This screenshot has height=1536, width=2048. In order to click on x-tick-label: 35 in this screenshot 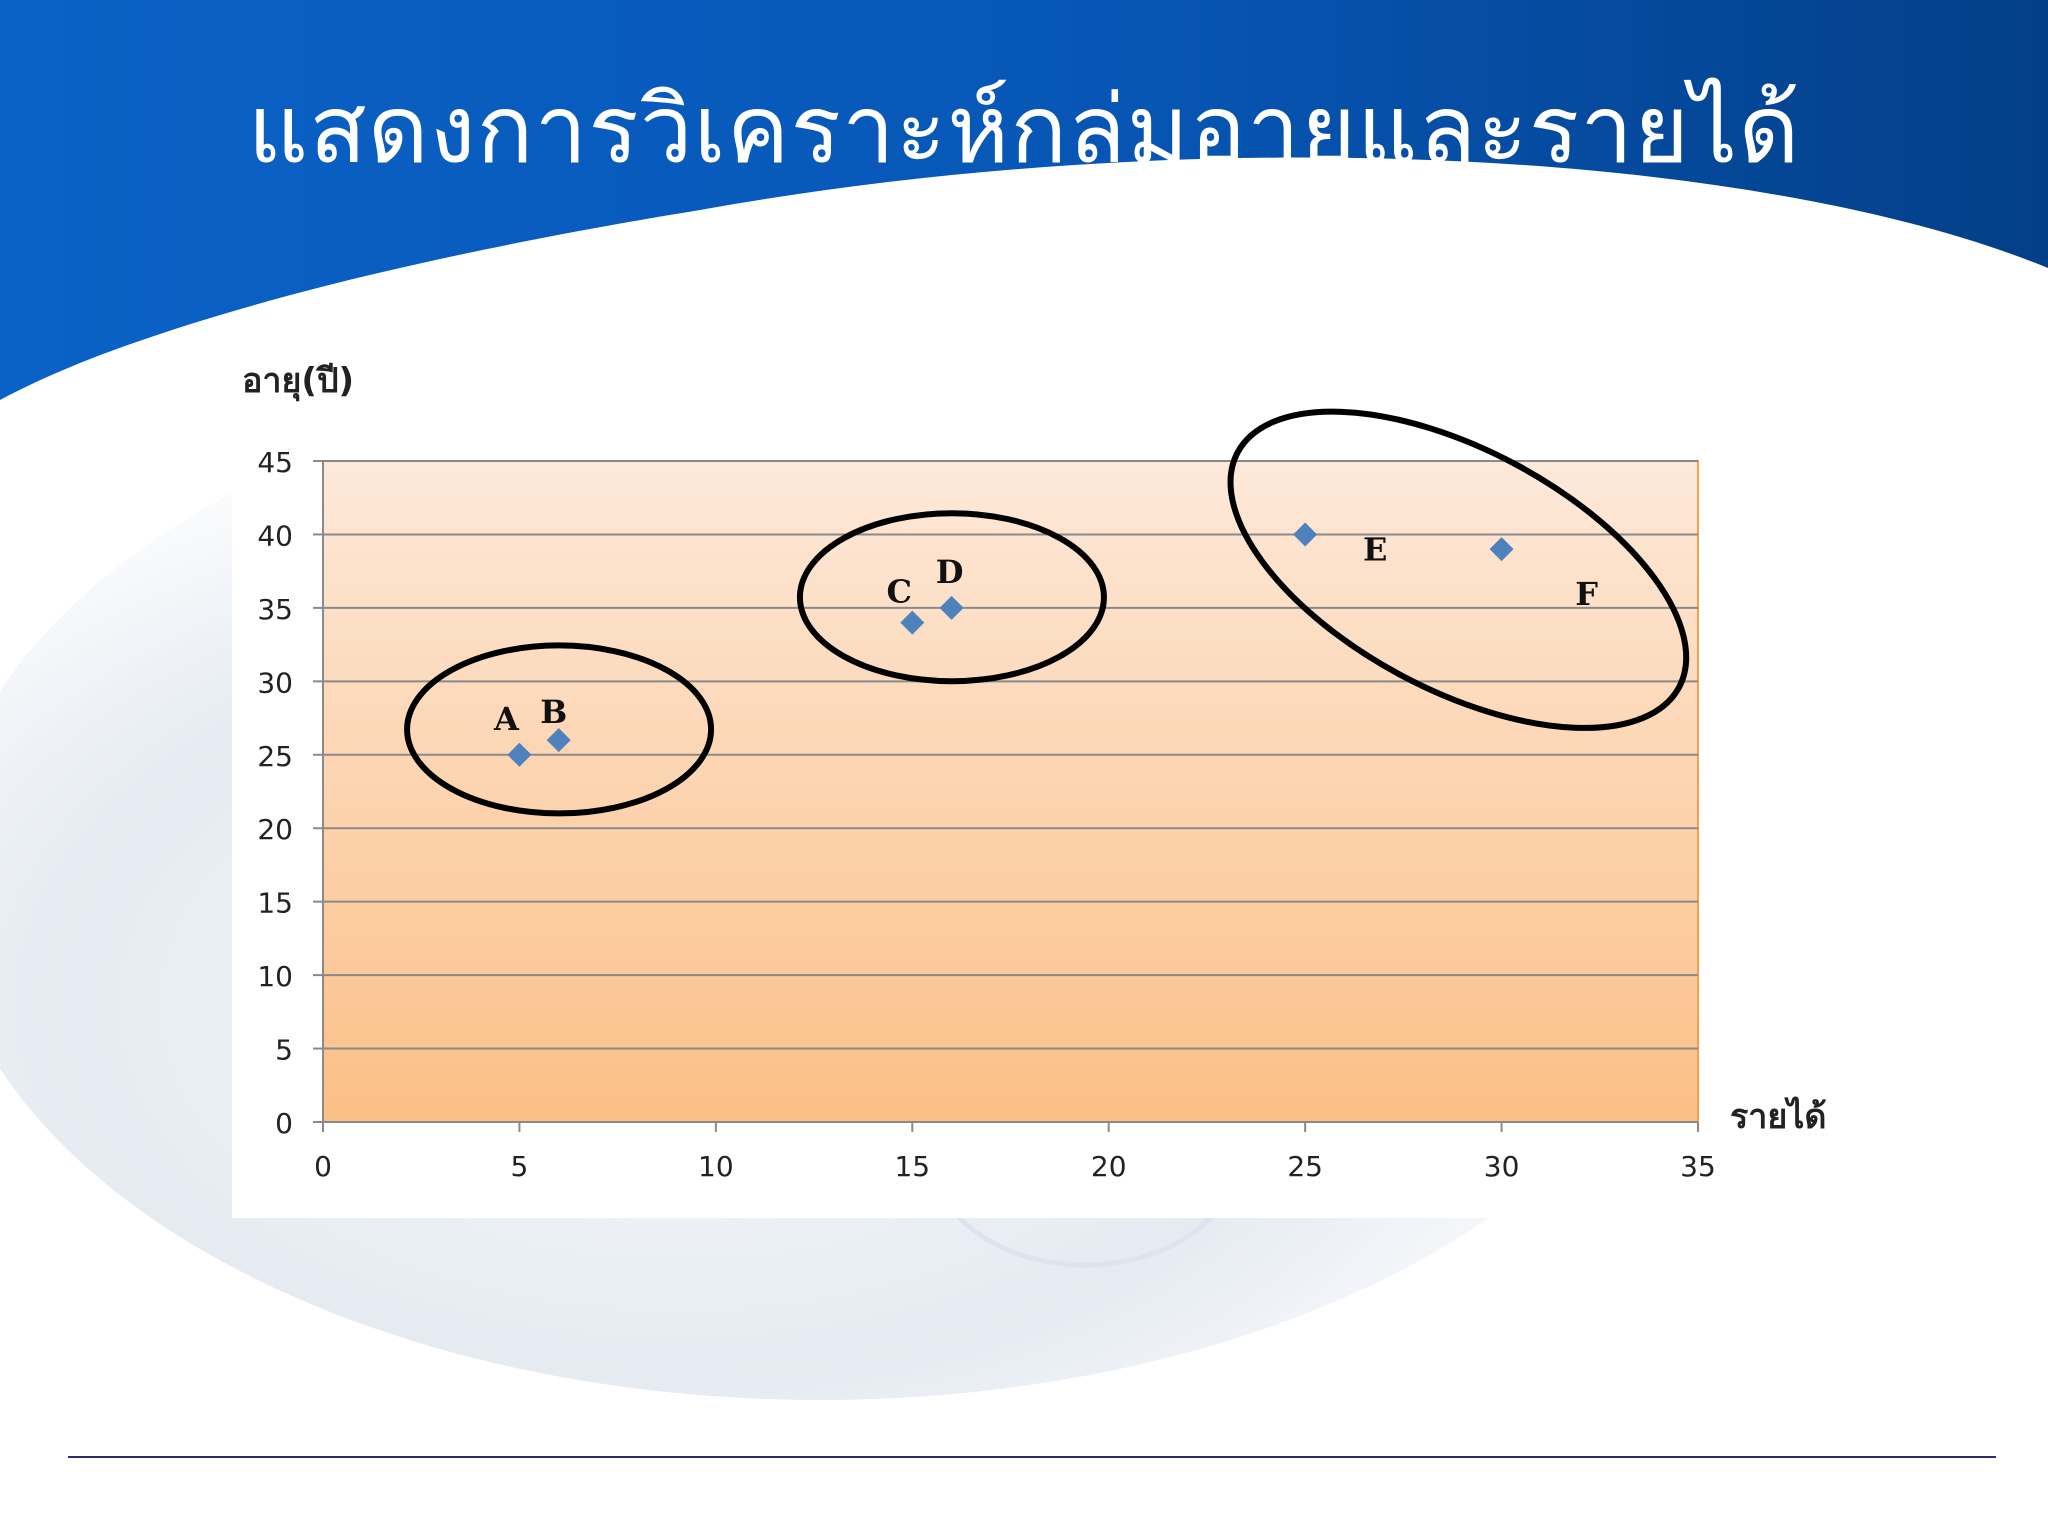, I will do `click(1698, 1166)`.